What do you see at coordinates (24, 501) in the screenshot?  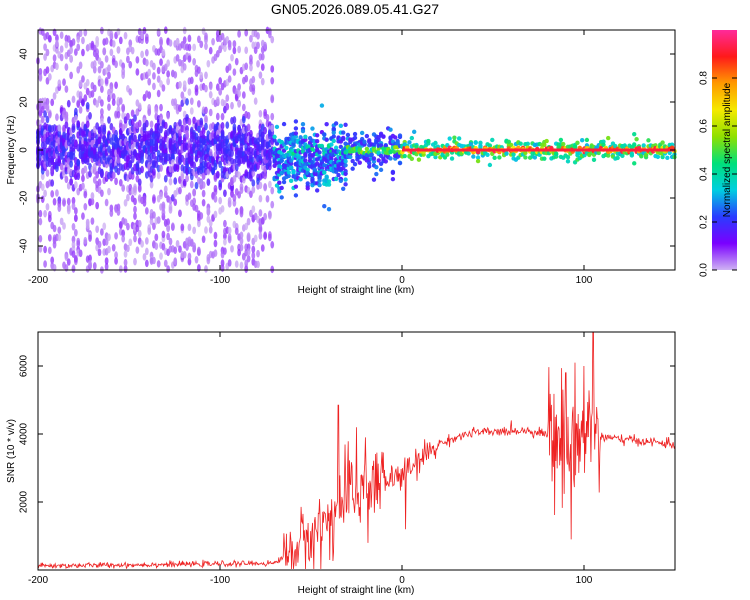 I see `snr-y-tick-label: 2000` at bounding box center [24, 501].